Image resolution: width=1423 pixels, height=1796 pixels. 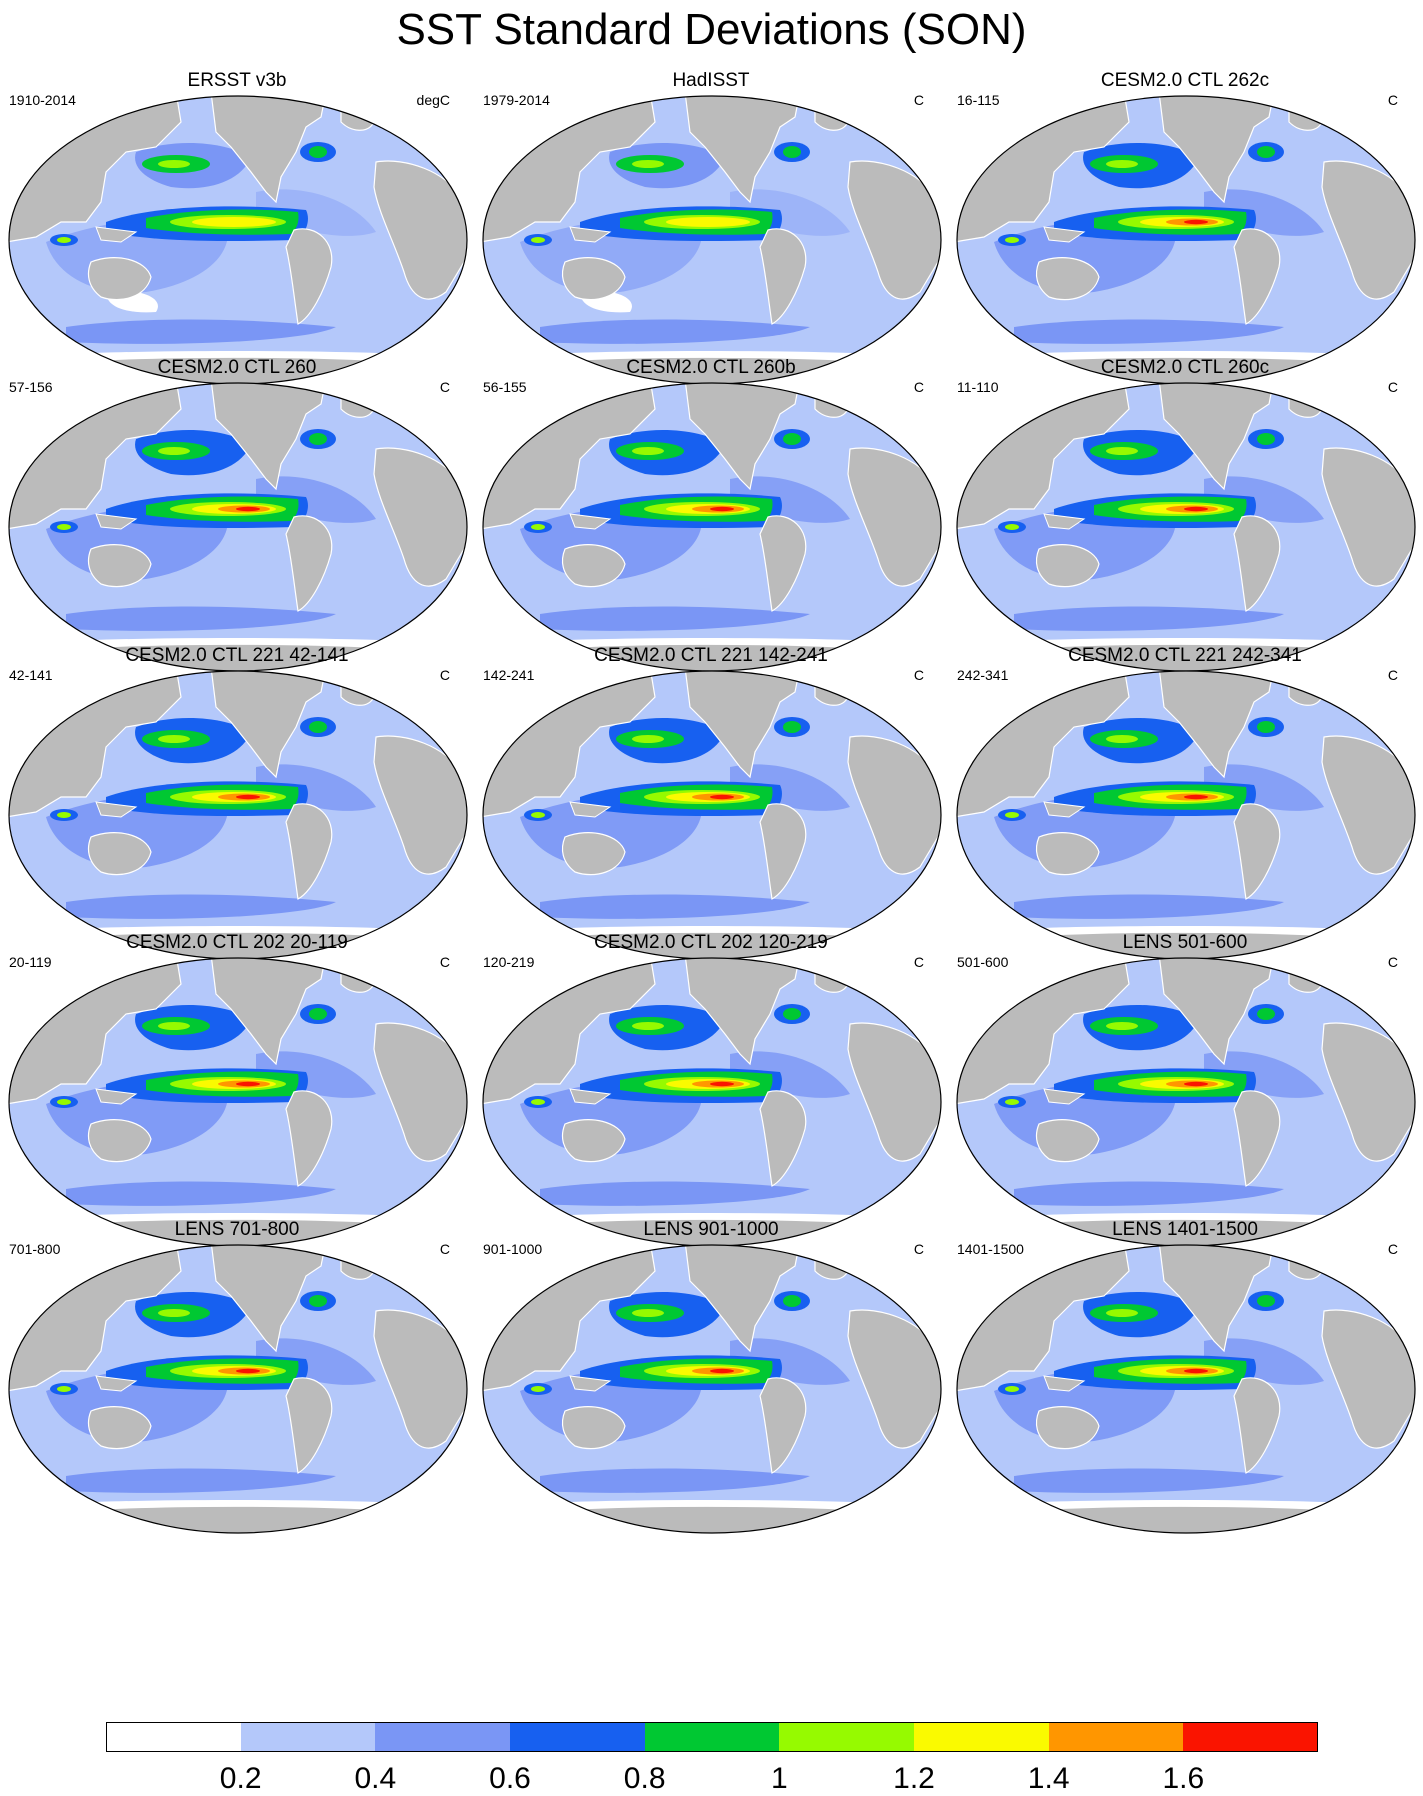 What do you see at coordinates (711, 655) in the screenshot?
I see `panel-title: CESM2.0 CTL 221 142-241` at bounding box center [711, 655].